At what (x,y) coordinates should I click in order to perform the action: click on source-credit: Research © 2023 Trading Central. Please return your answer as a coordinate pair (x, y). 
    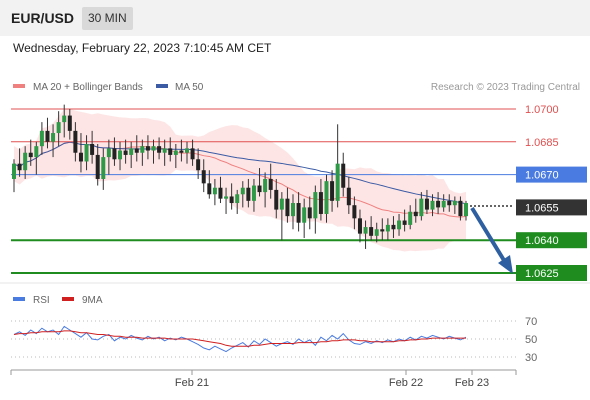
    Looking at the image, I should click on (505, 87).